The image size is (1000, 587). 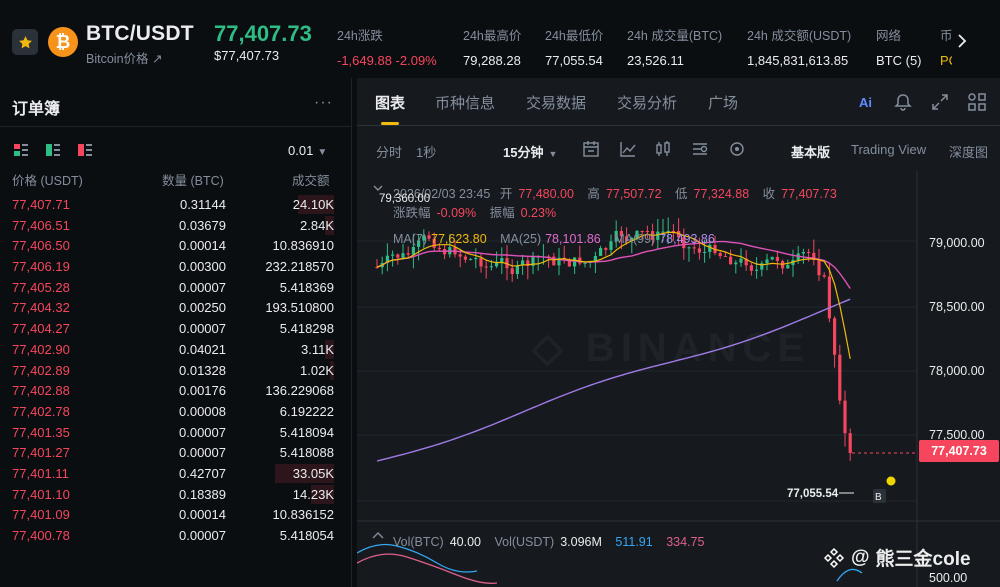 I want to click on settings-lines-icon, so click(x=700, y=149).